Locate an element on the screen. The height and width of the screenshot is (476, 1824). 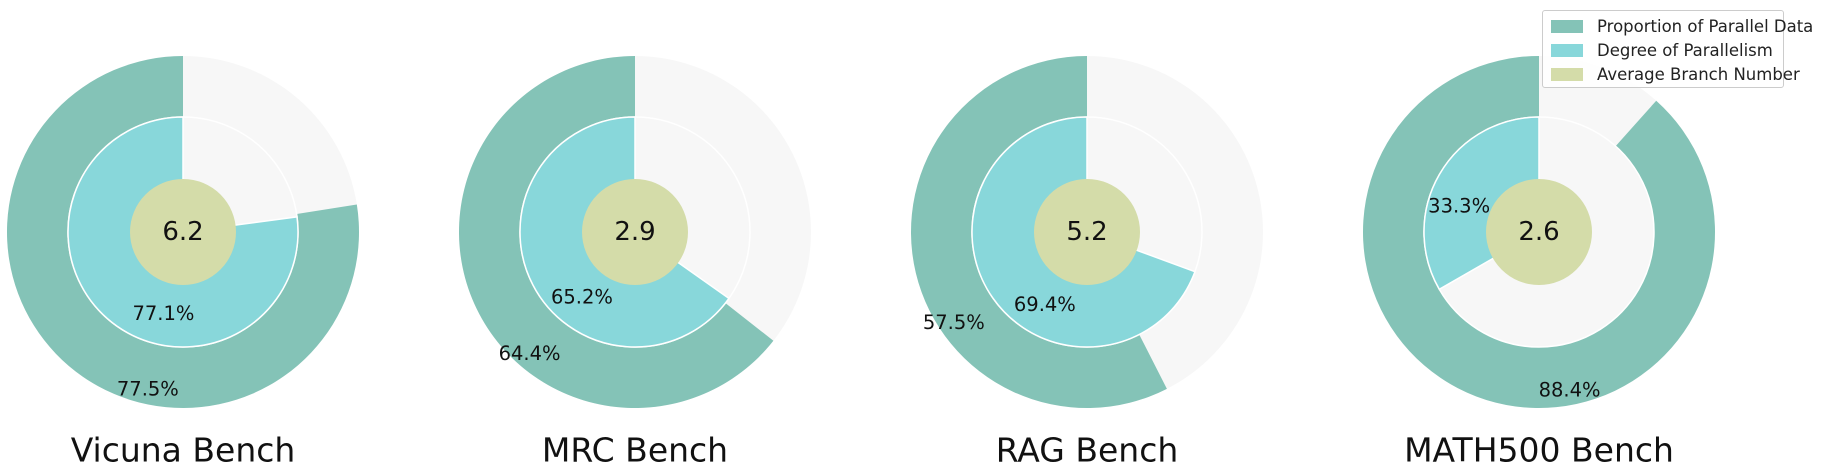
center-value-label: 5.2 is located at coordinates (1086, 232).